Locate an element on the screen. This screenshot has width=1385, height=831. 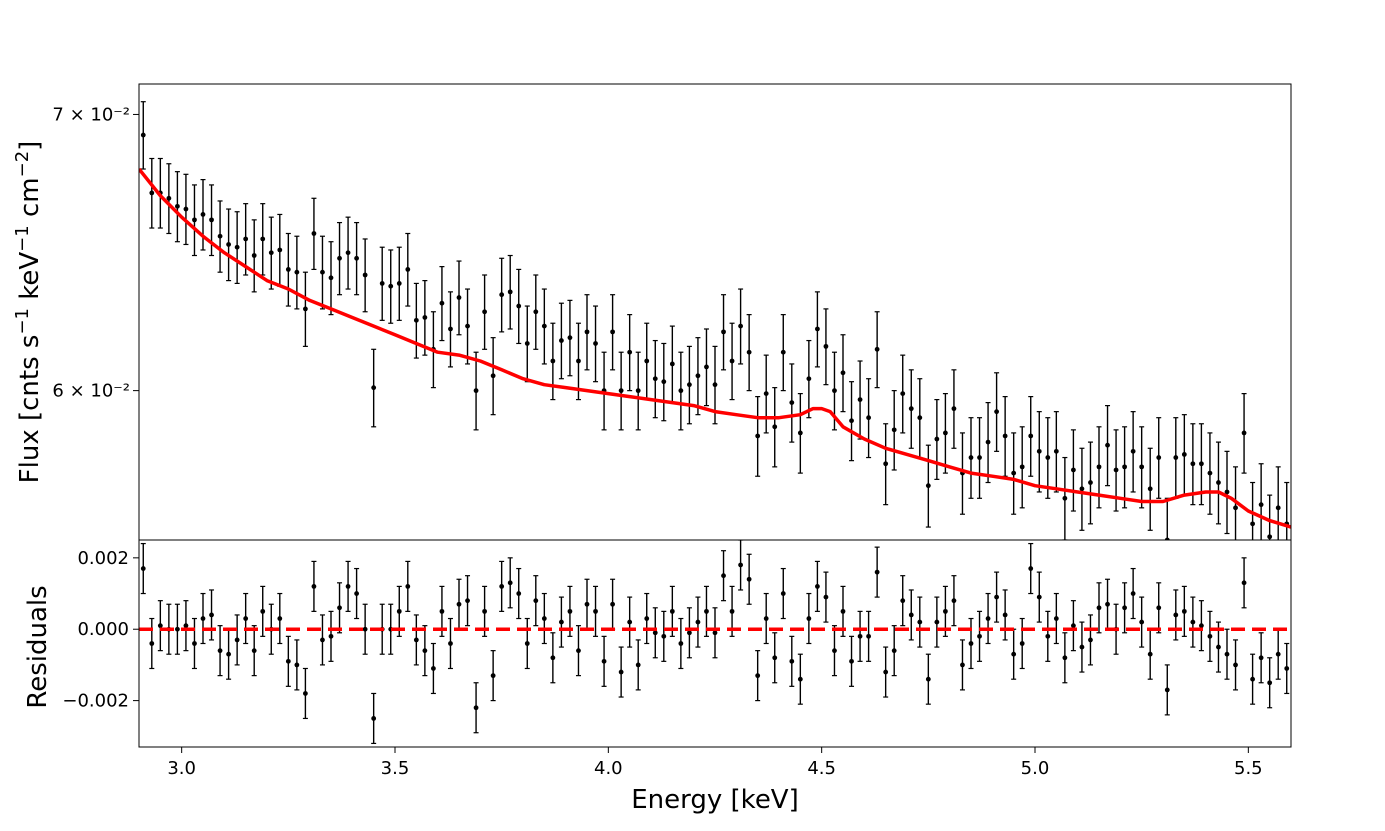
residuals-y-axis-label: Residuals is located at coordinates (38, 646).